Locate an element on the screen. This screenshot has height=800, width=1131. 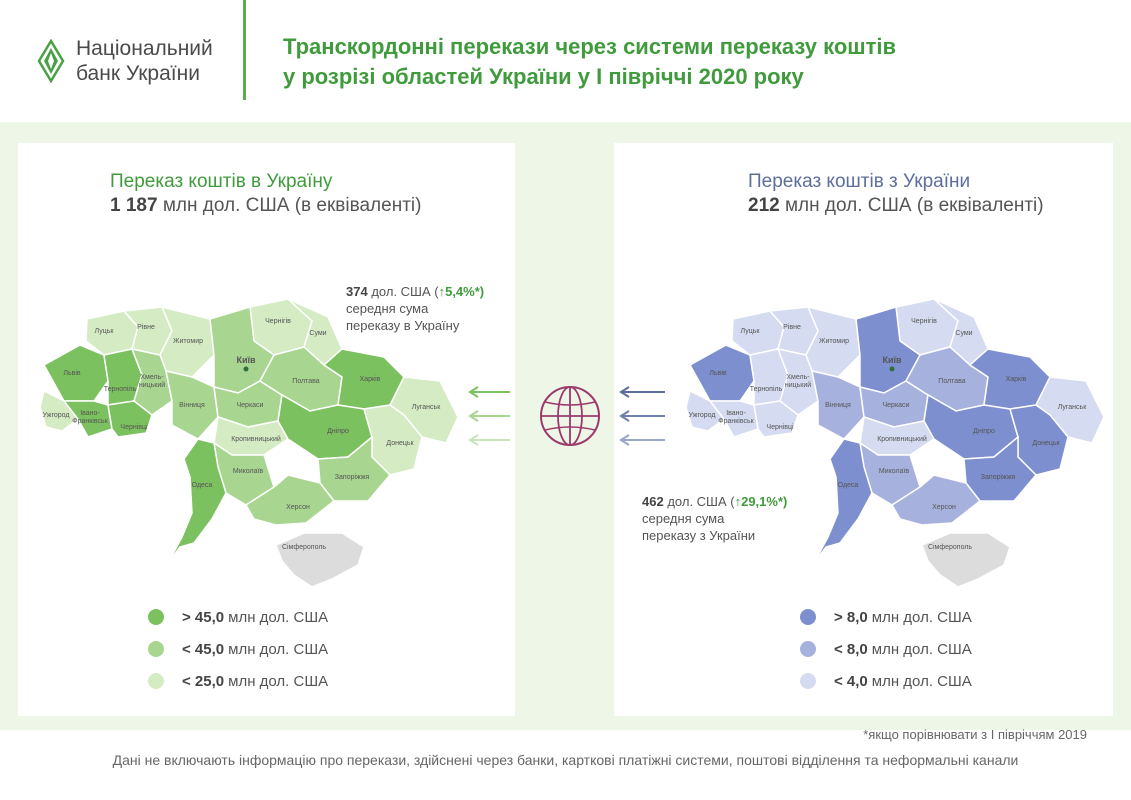
arrow-in-2-head is located at coordinates (473, 416).